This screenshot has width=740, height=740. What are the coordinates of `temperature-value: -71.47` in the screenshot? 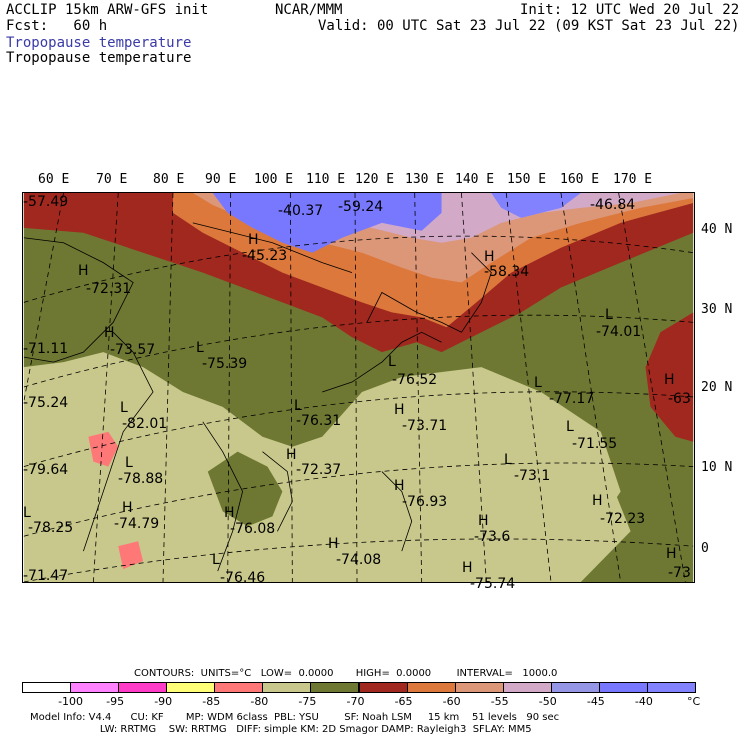 It's located at (46, 576).